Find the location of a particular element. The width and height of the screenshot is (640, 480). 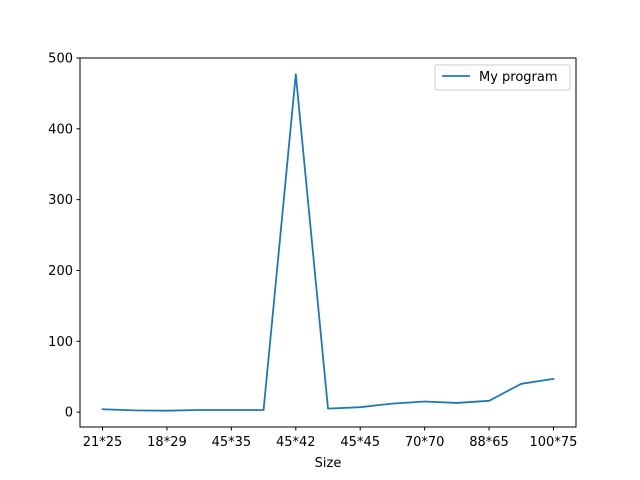

x-axis-label: Size is located at coordinates (328, 463).